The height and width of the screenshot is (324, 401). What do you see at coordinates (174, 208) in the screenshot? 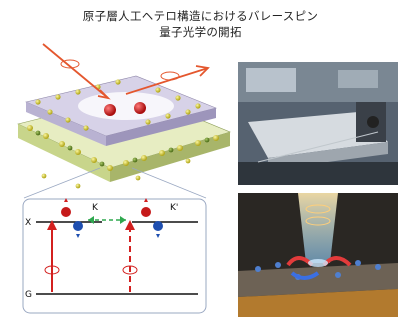
I see `k-prime-valley-label: K'` at bounding box center [174, 208].